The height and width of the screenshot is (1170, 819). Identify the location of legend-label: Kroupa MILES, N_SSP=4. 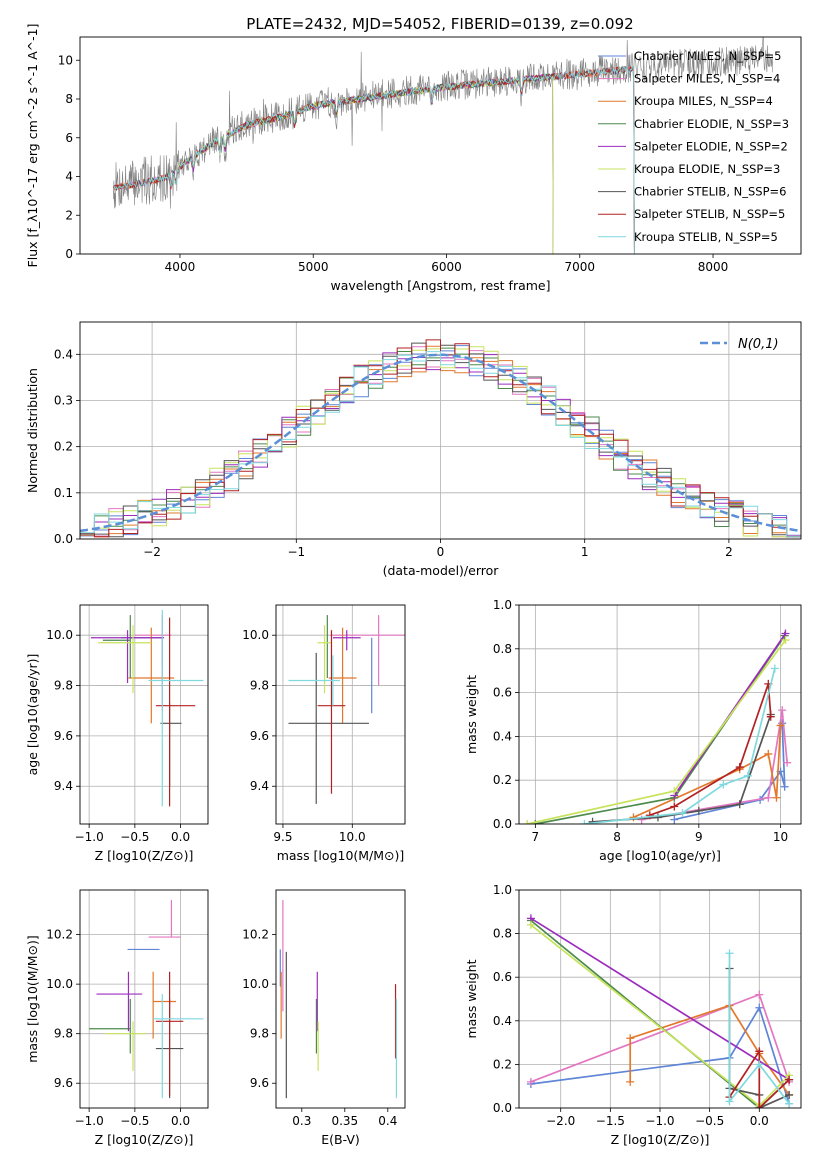
(703, 101).